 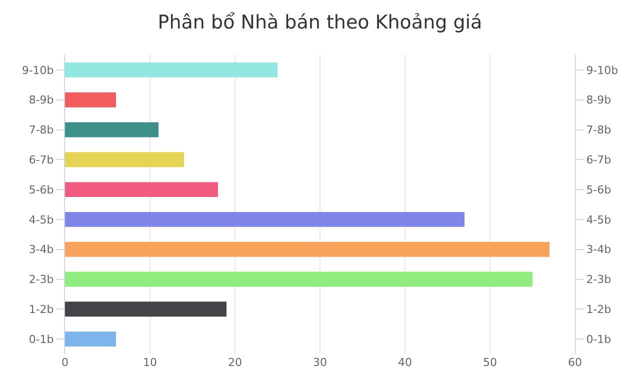 What do you see at coordinates (41, 249) in the screenshot?
I see `y-tick-label: 3-4b` at bounding box center [41, 249].